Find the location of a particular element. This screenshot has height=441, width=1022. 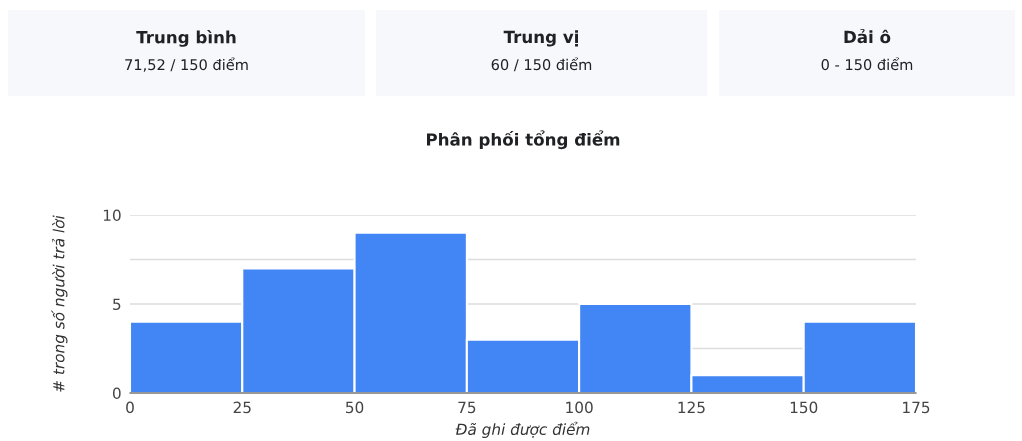

y-tick-label: 5 is located at coordinates (117, 304).